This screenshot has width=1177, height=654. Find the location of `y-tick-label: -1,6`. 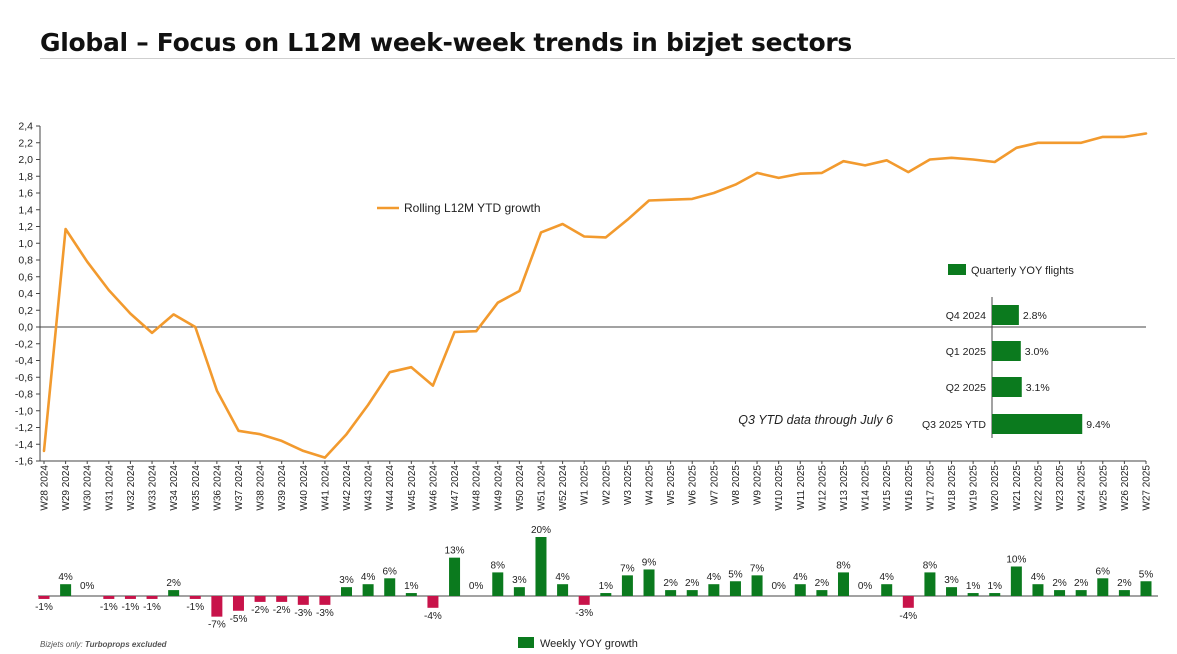

y-tick-label: -1,6 is located at coordinates (24, 462).